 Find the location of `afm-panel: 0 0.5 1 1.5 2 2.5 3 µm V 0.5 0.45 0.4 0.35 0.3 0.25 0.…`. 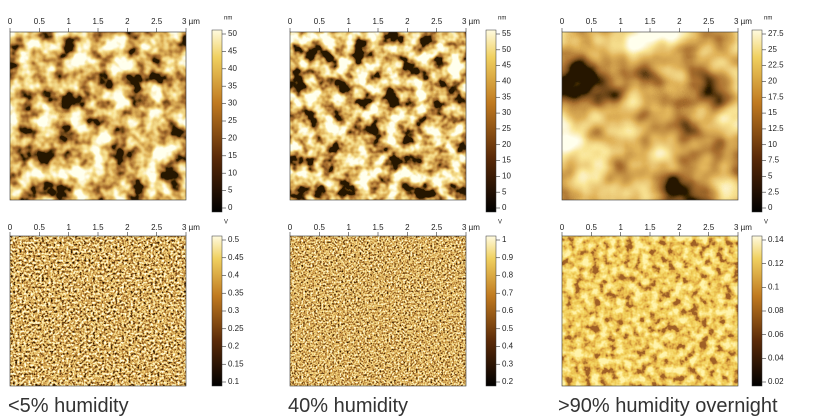

afm-panel: 0 0.5 1 1.5 2 2.5 3 µm V 0.5 0.45 0.4 0.35 0.3 0.25 0.… is located at coordinates (126, 303).